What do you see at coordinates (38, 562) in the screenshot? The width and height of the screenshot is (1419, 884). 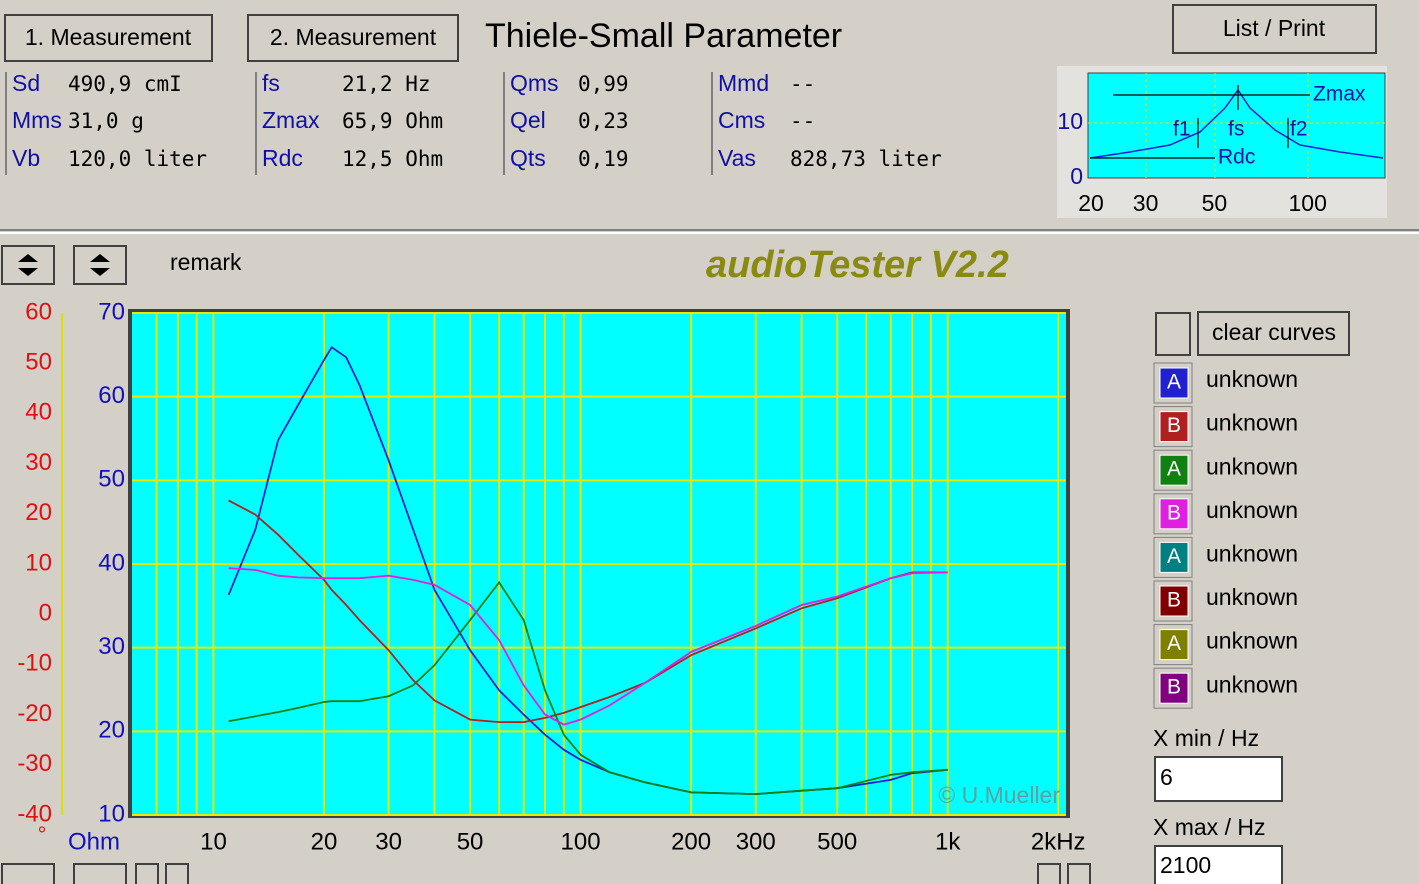 I see `y2-tick-label: 10` at bounding box center [38, 562].